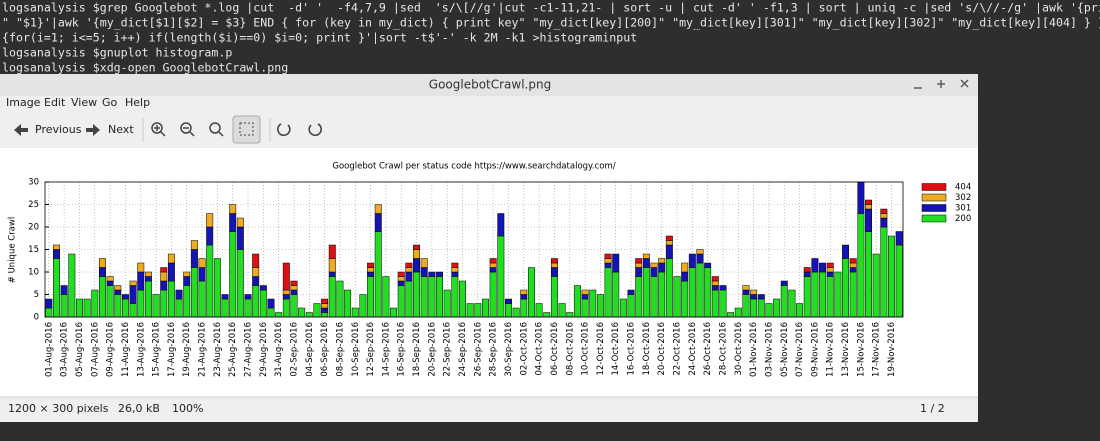 The width and height of the screenshot is (1100, 441). What do you see at coordinates (284, 130) in the screenshot?
I see `rotate-left` at bounding box center [284, 130].